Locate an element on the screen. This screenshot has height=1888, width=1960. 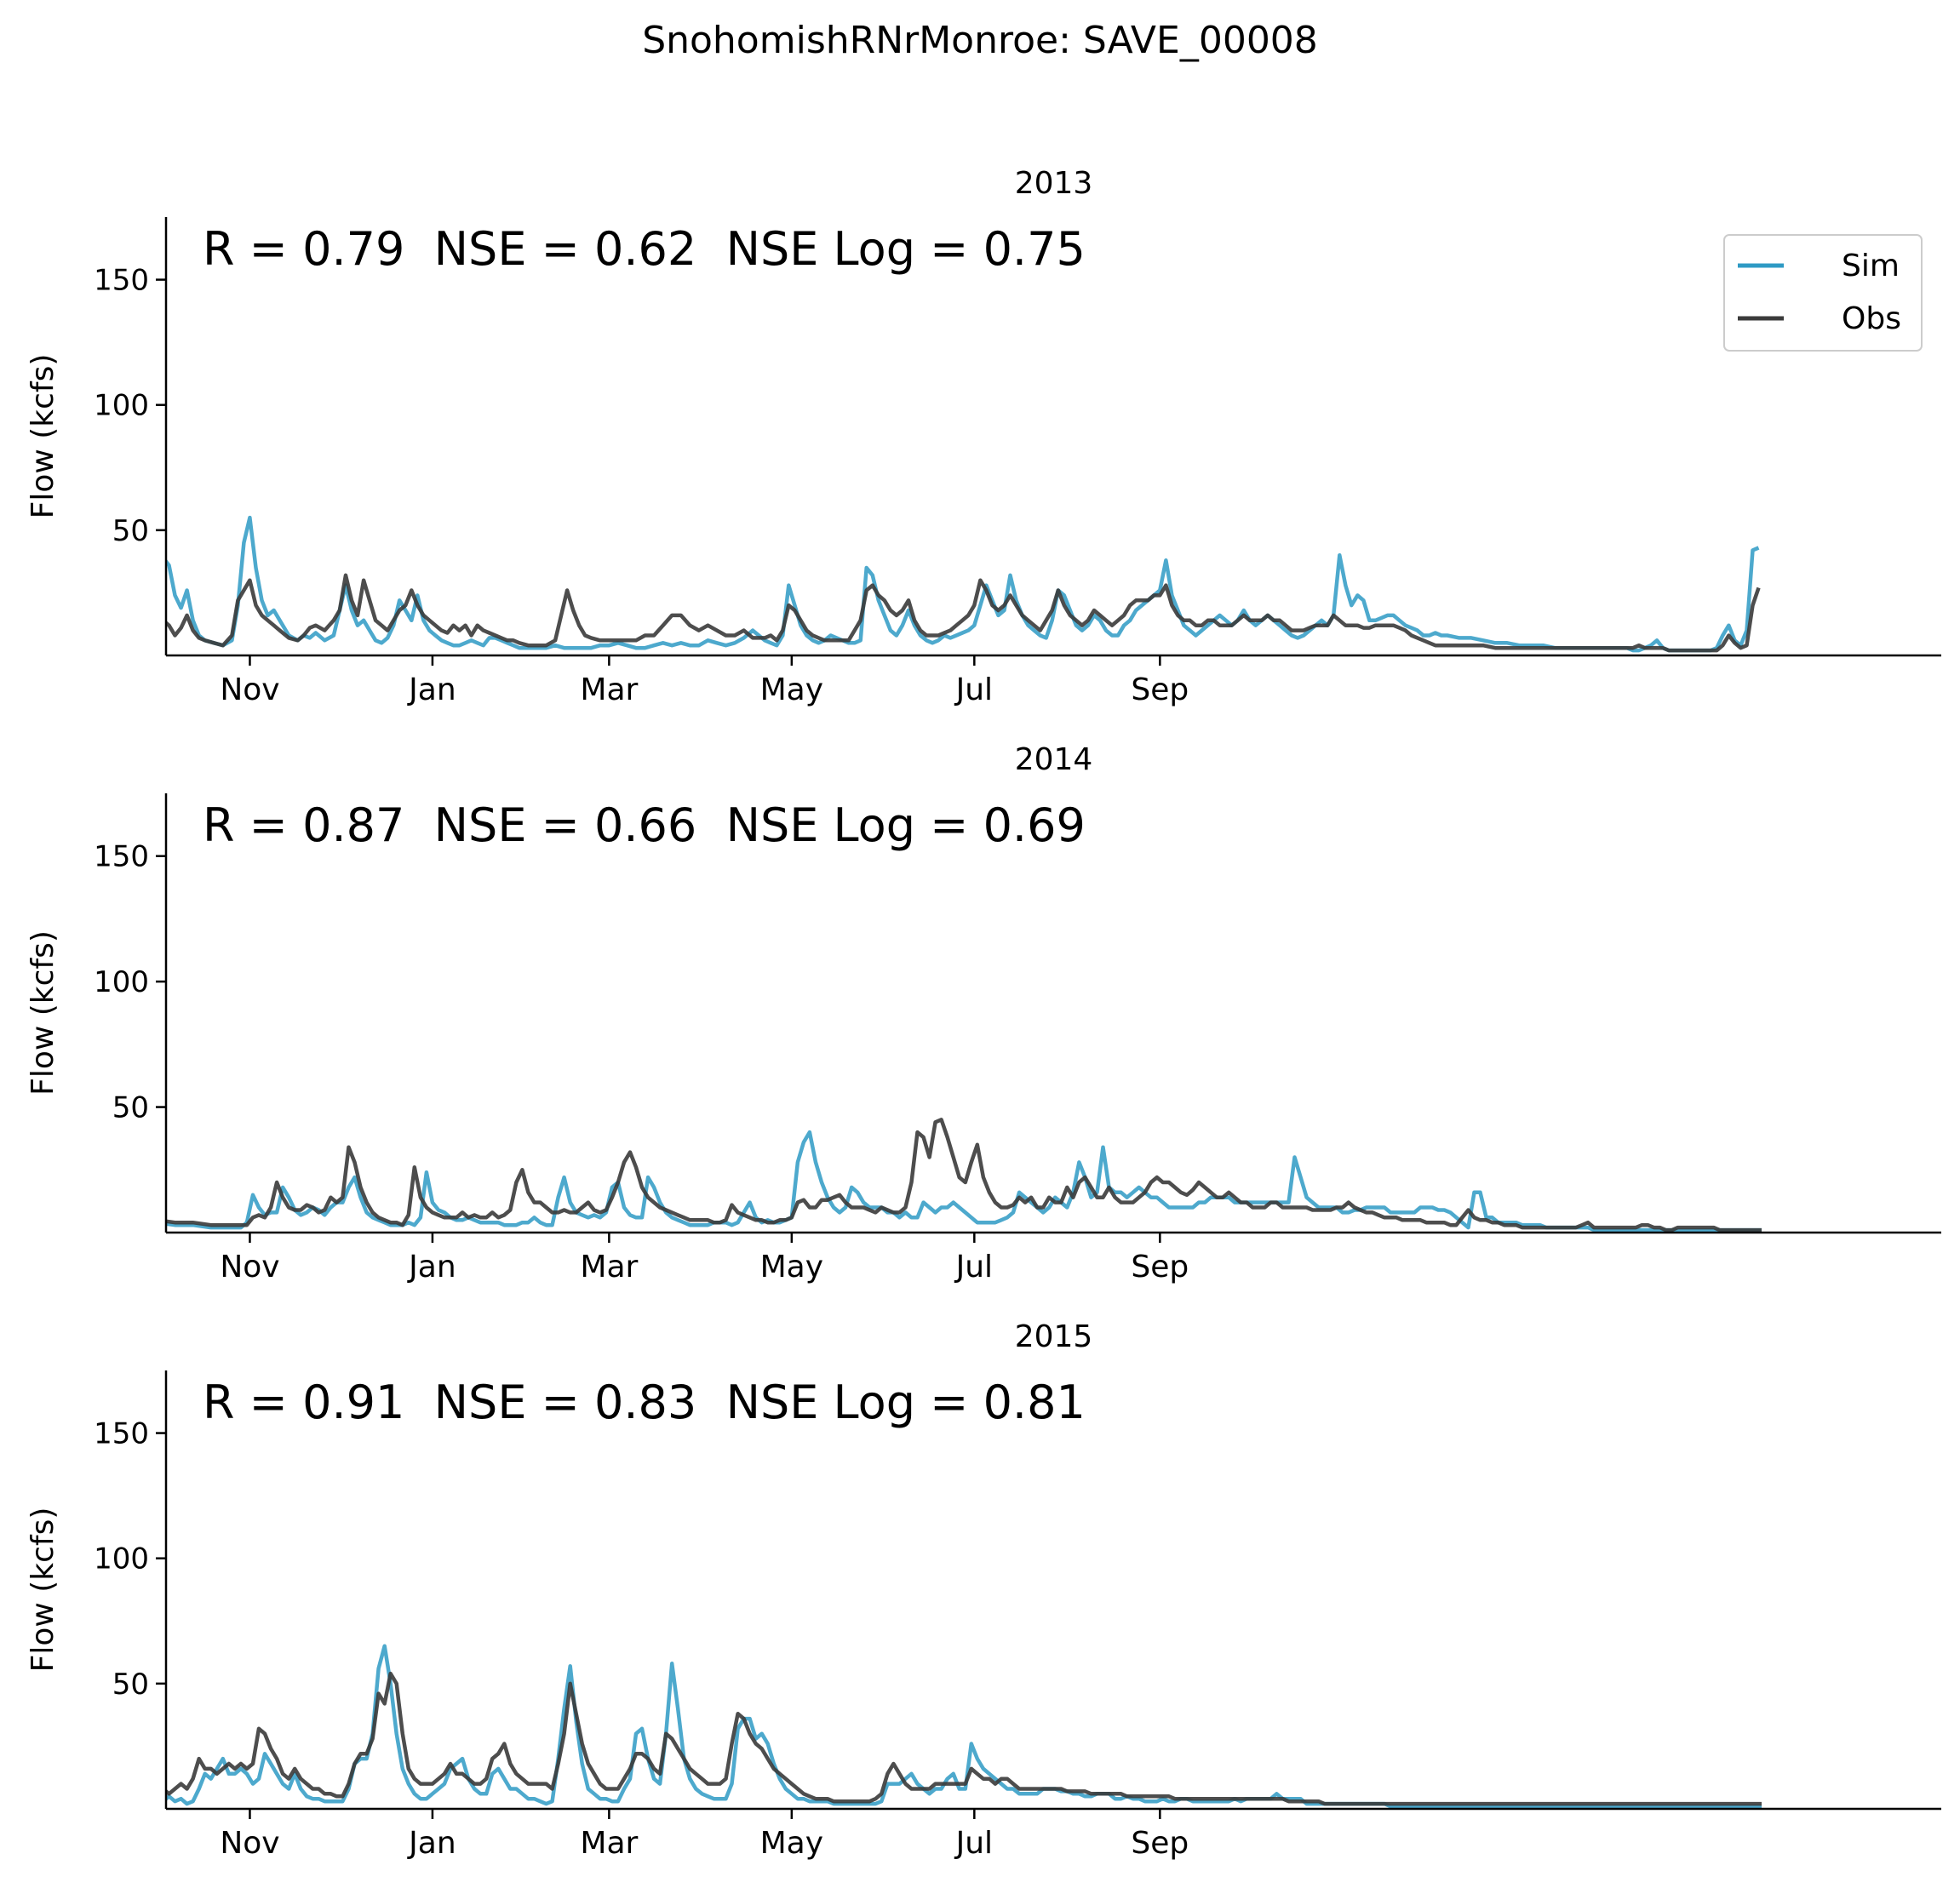
stats-annotation: R = 0.87 NSE = 0.66 NSE Log = 0.69 is located at coordinates (644, 825).